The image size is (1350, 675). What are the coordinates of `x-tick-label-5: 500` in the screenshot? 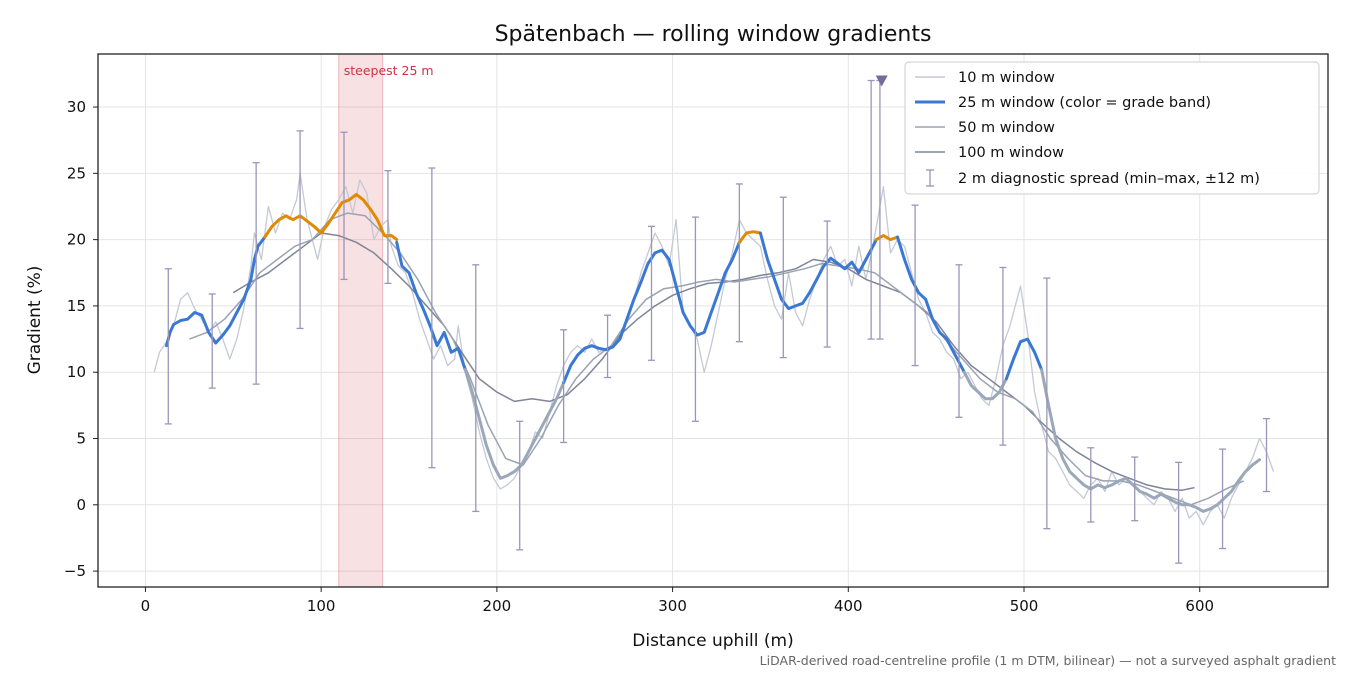 It's located at (1024, 606).